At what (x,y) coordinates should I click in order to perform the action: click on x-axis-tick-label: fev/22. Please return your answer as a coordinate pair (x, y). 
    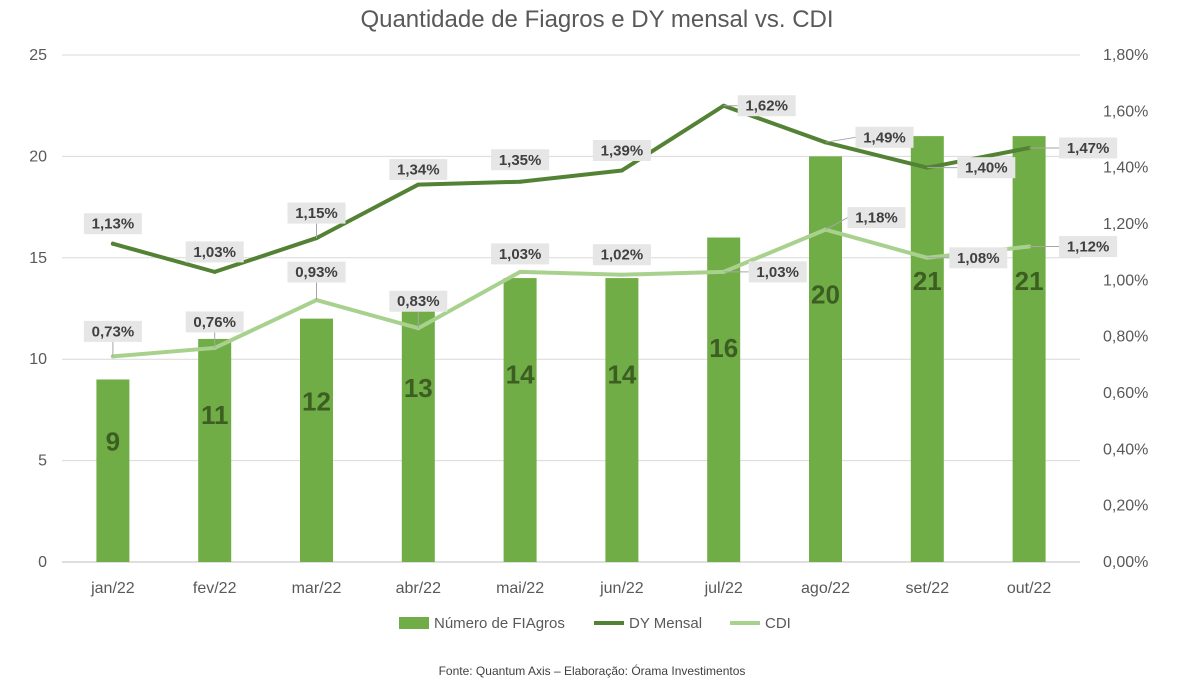
    Looking at the image, I should click on (215, 588).